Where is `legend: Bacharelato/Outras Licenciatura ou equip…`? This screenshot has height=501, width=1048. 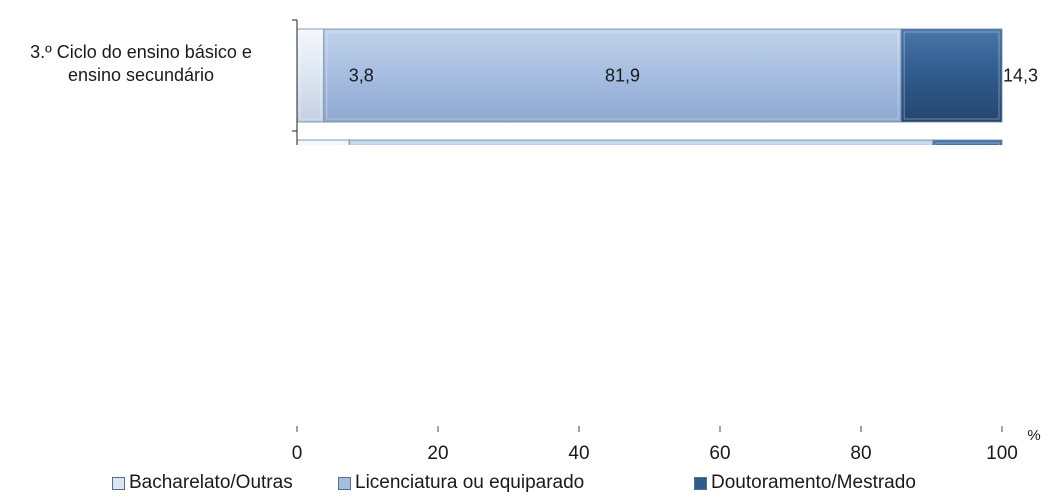
legend: Bacharelato/Outras Licenciatura ou equip… is located at coordinates (524, 485).